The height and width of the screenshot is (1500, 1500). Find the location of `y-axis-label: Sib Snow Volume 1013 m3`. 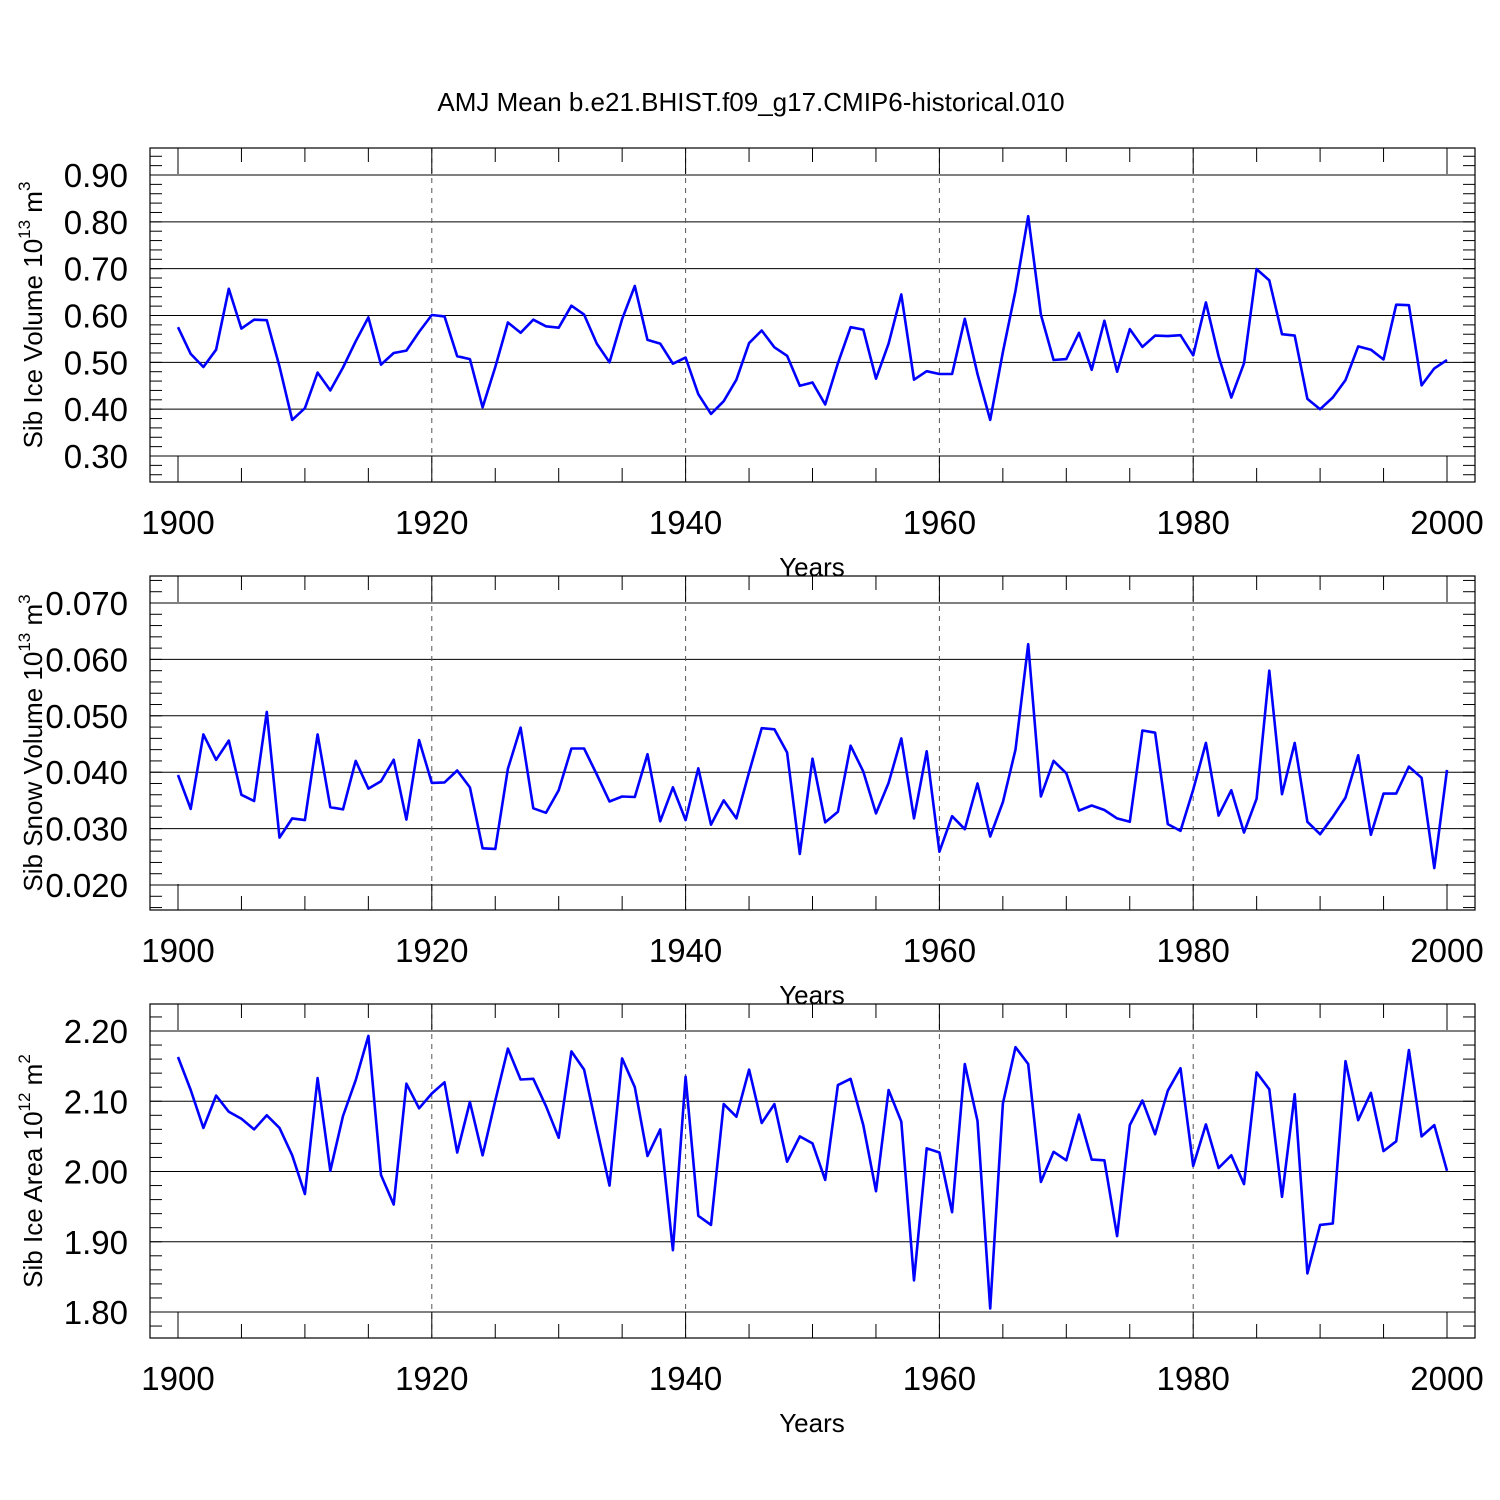

y-axis-label: Sib Snow Volume 1013 m3 is located at coordinates (31, 742).